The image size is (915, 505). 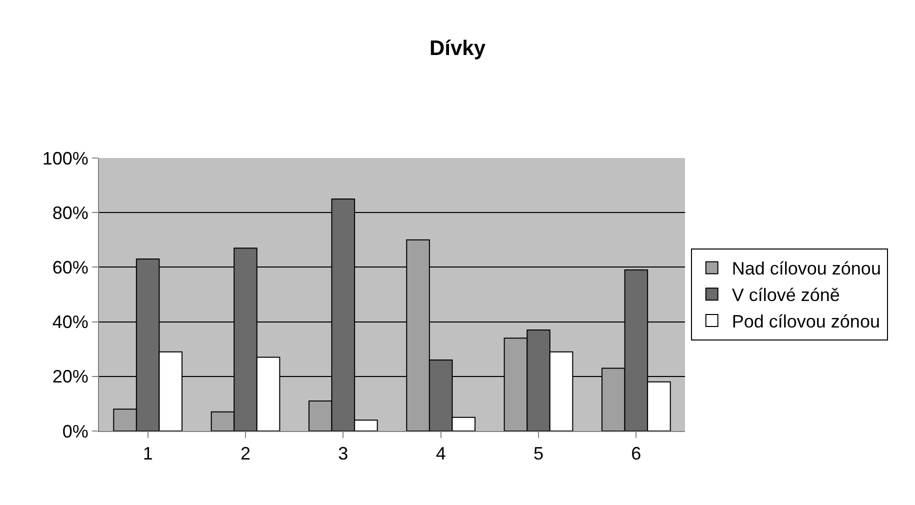 What do you see at coordinates (75, 431) in the screenshot?
I see `y-tick-label: 0%` at bounding box center [75, 431].